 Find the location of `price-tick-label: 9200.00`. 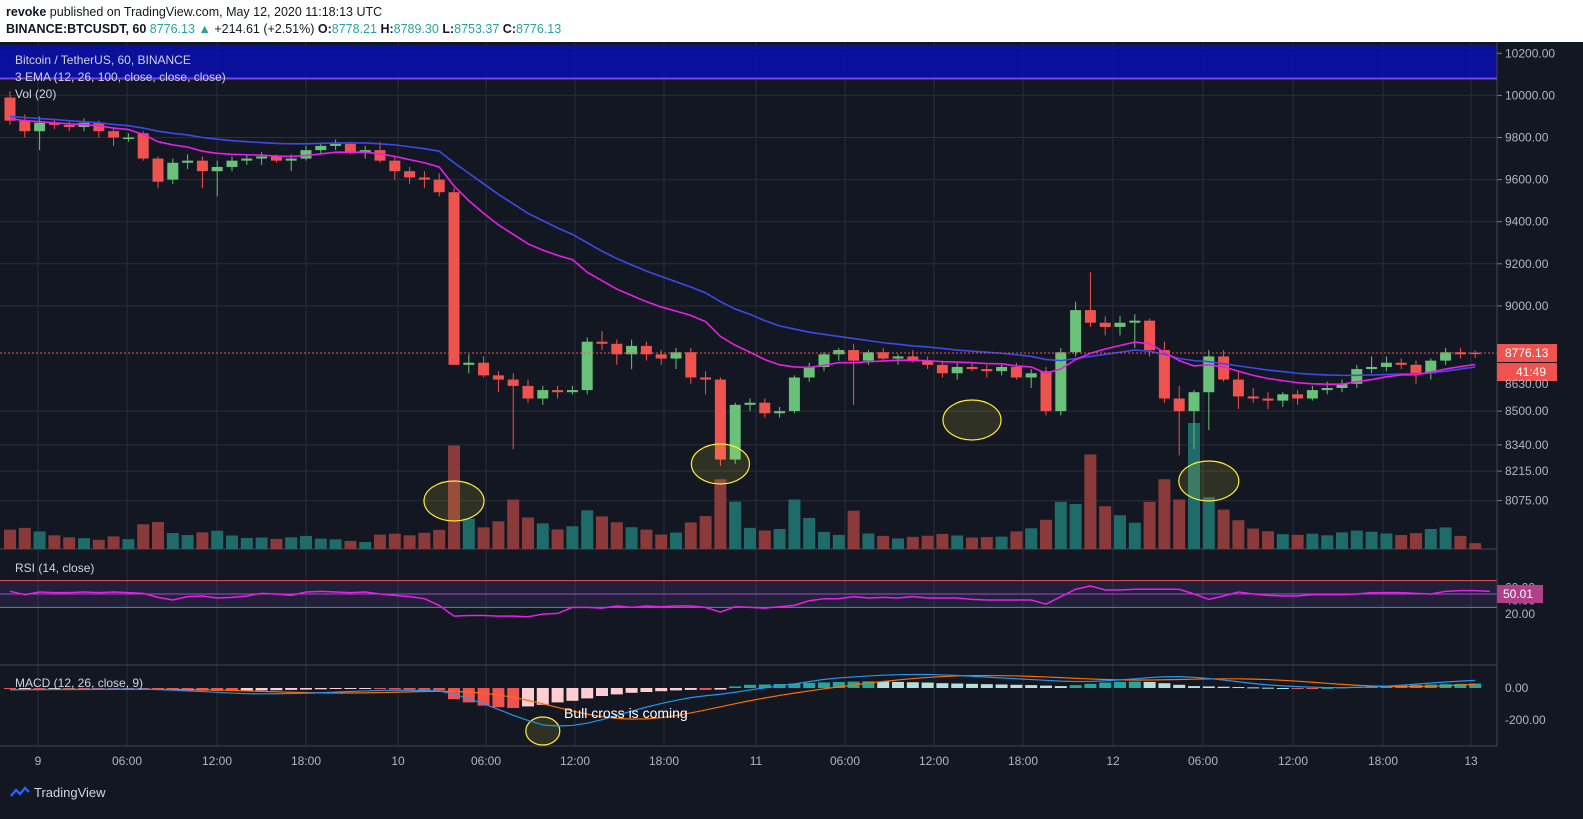

price-tick-label: 9200.00 is located at coordinates (1527, 264).